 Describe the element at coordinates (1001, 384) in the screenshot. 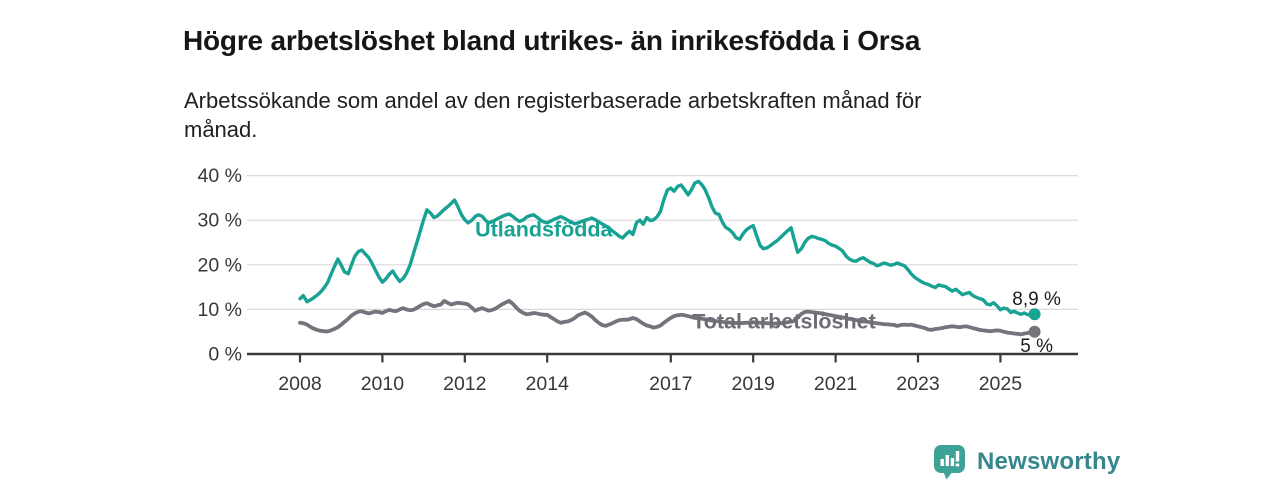

I see `svg-text: 2025` at that location.